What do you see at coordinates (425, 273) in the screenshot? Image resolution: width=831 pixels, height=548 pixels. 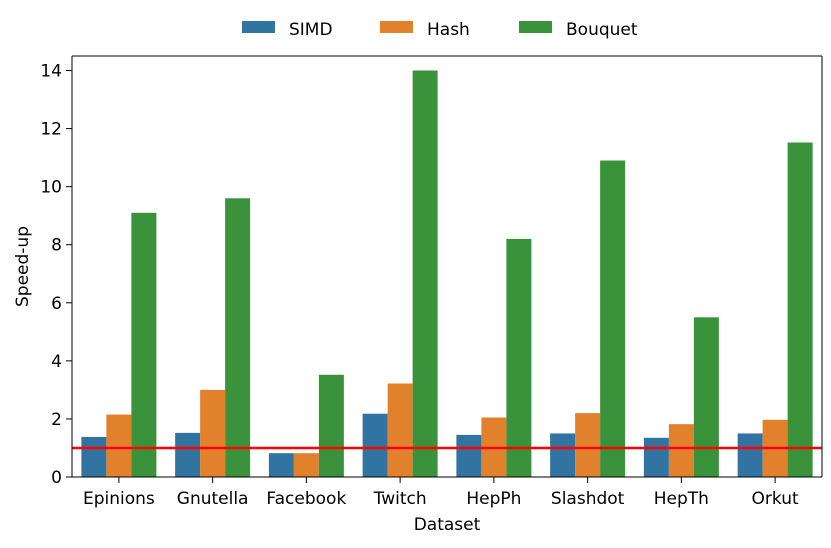 I see `bar-bouquet-twitch` at bounding box center [425, 273].